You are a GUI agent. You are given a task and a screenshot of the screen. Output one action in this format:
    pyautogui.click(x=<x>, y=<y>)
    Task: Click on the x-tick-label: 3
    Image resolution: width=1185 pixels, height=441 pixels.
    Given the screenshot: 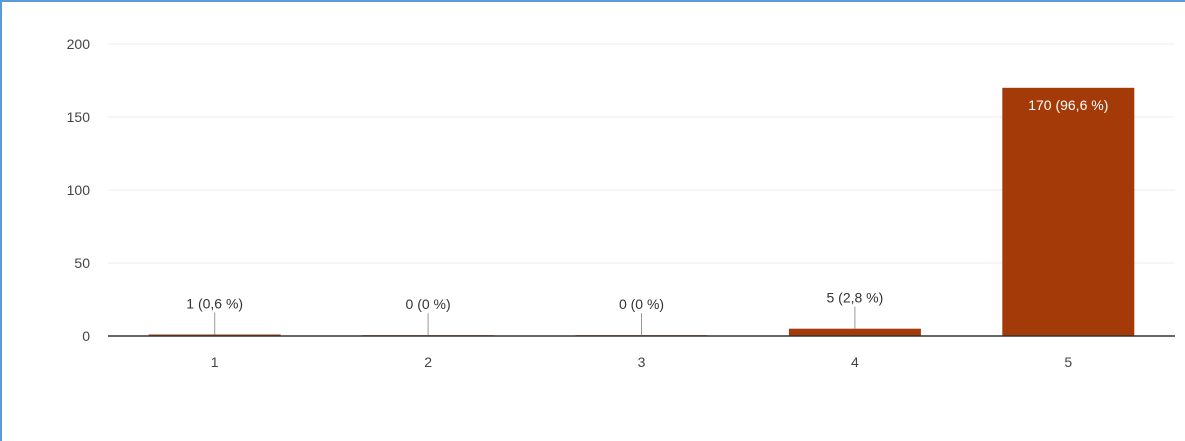 What is the action you would take?
    pyautogui.click(x=642, y=362)
    